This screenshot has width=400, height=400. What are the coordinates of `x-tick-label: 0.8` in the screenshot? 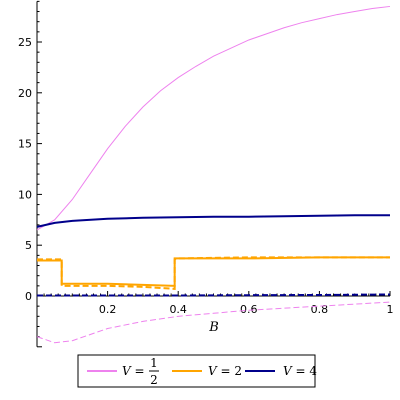 It's located at (320, 309).